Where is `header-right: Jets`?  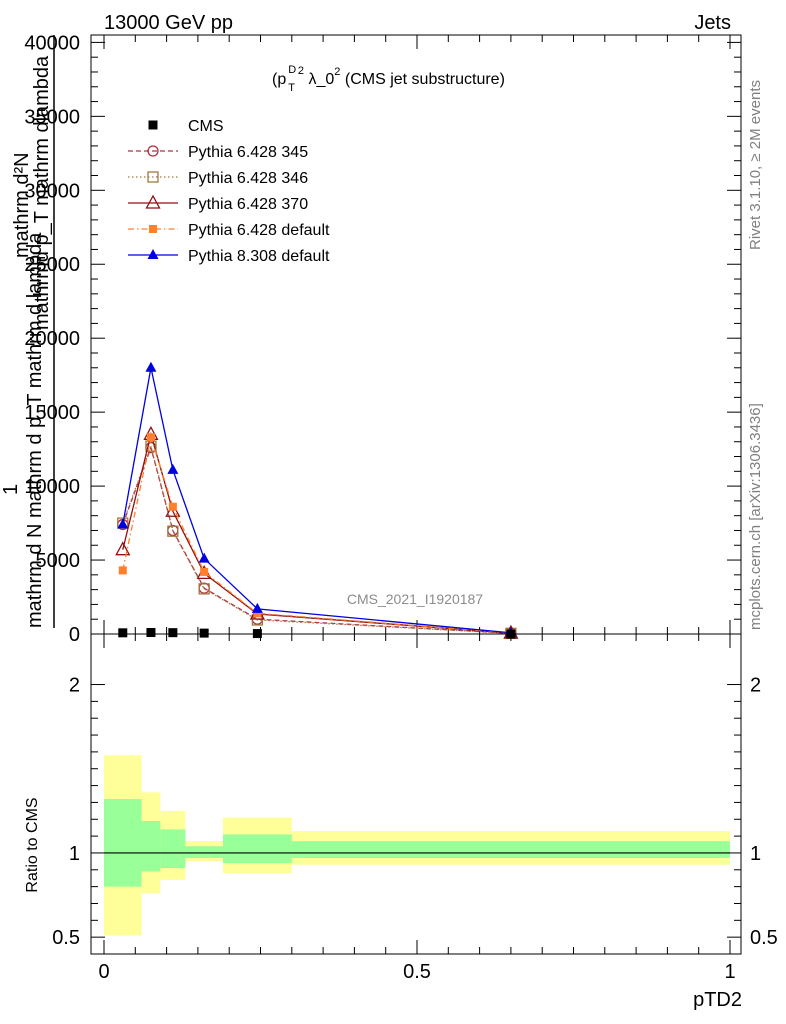 header-right: Jets is located at coordinates (712, 23).